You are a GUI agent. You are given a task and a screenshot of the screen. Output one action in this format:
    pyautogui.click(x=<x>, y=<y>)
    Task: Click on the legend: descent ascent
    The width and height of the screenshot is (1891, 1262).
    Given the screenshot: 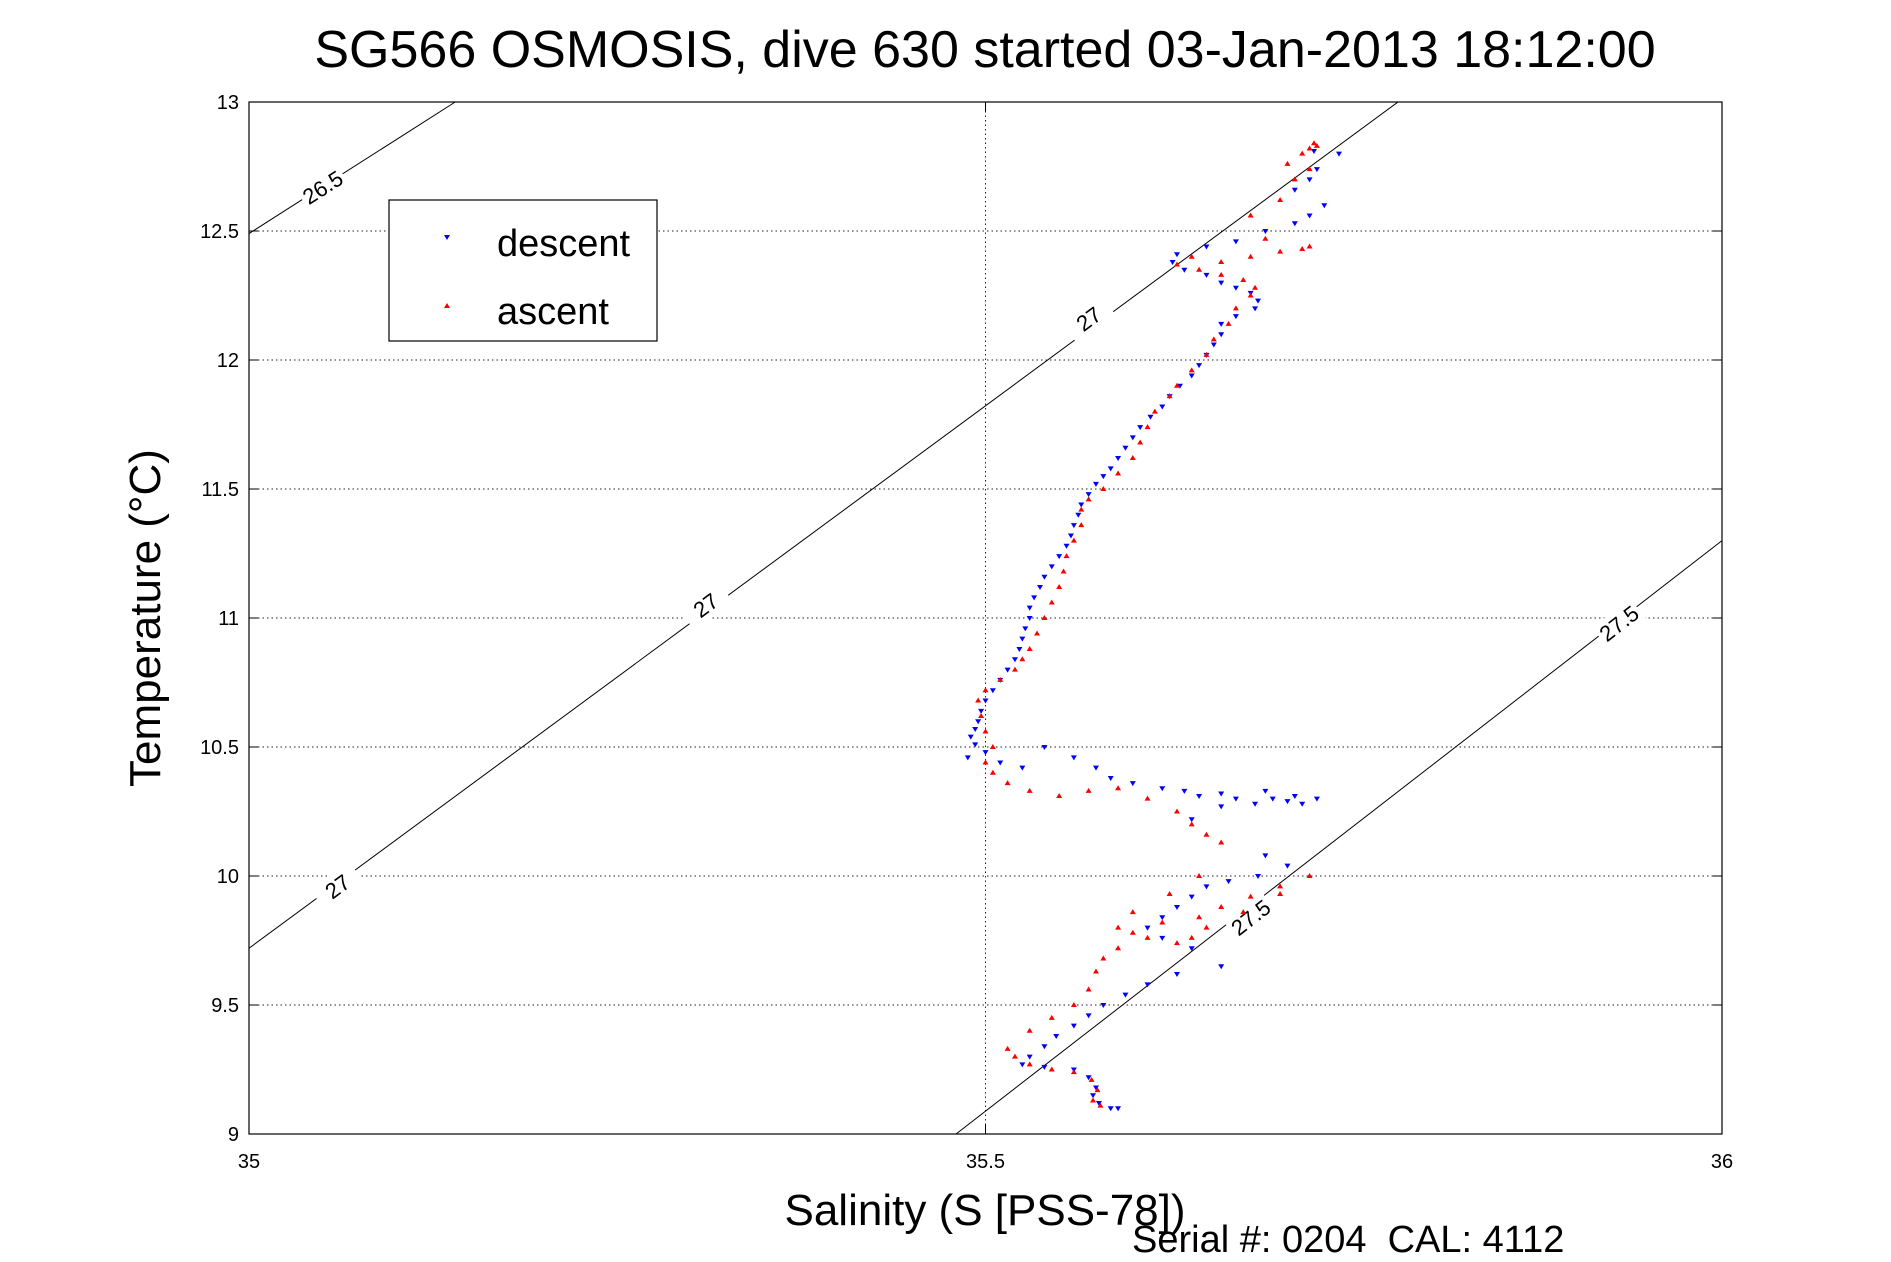 What is the action you would take?
    pyautogui.click(x=523, y=270)
    